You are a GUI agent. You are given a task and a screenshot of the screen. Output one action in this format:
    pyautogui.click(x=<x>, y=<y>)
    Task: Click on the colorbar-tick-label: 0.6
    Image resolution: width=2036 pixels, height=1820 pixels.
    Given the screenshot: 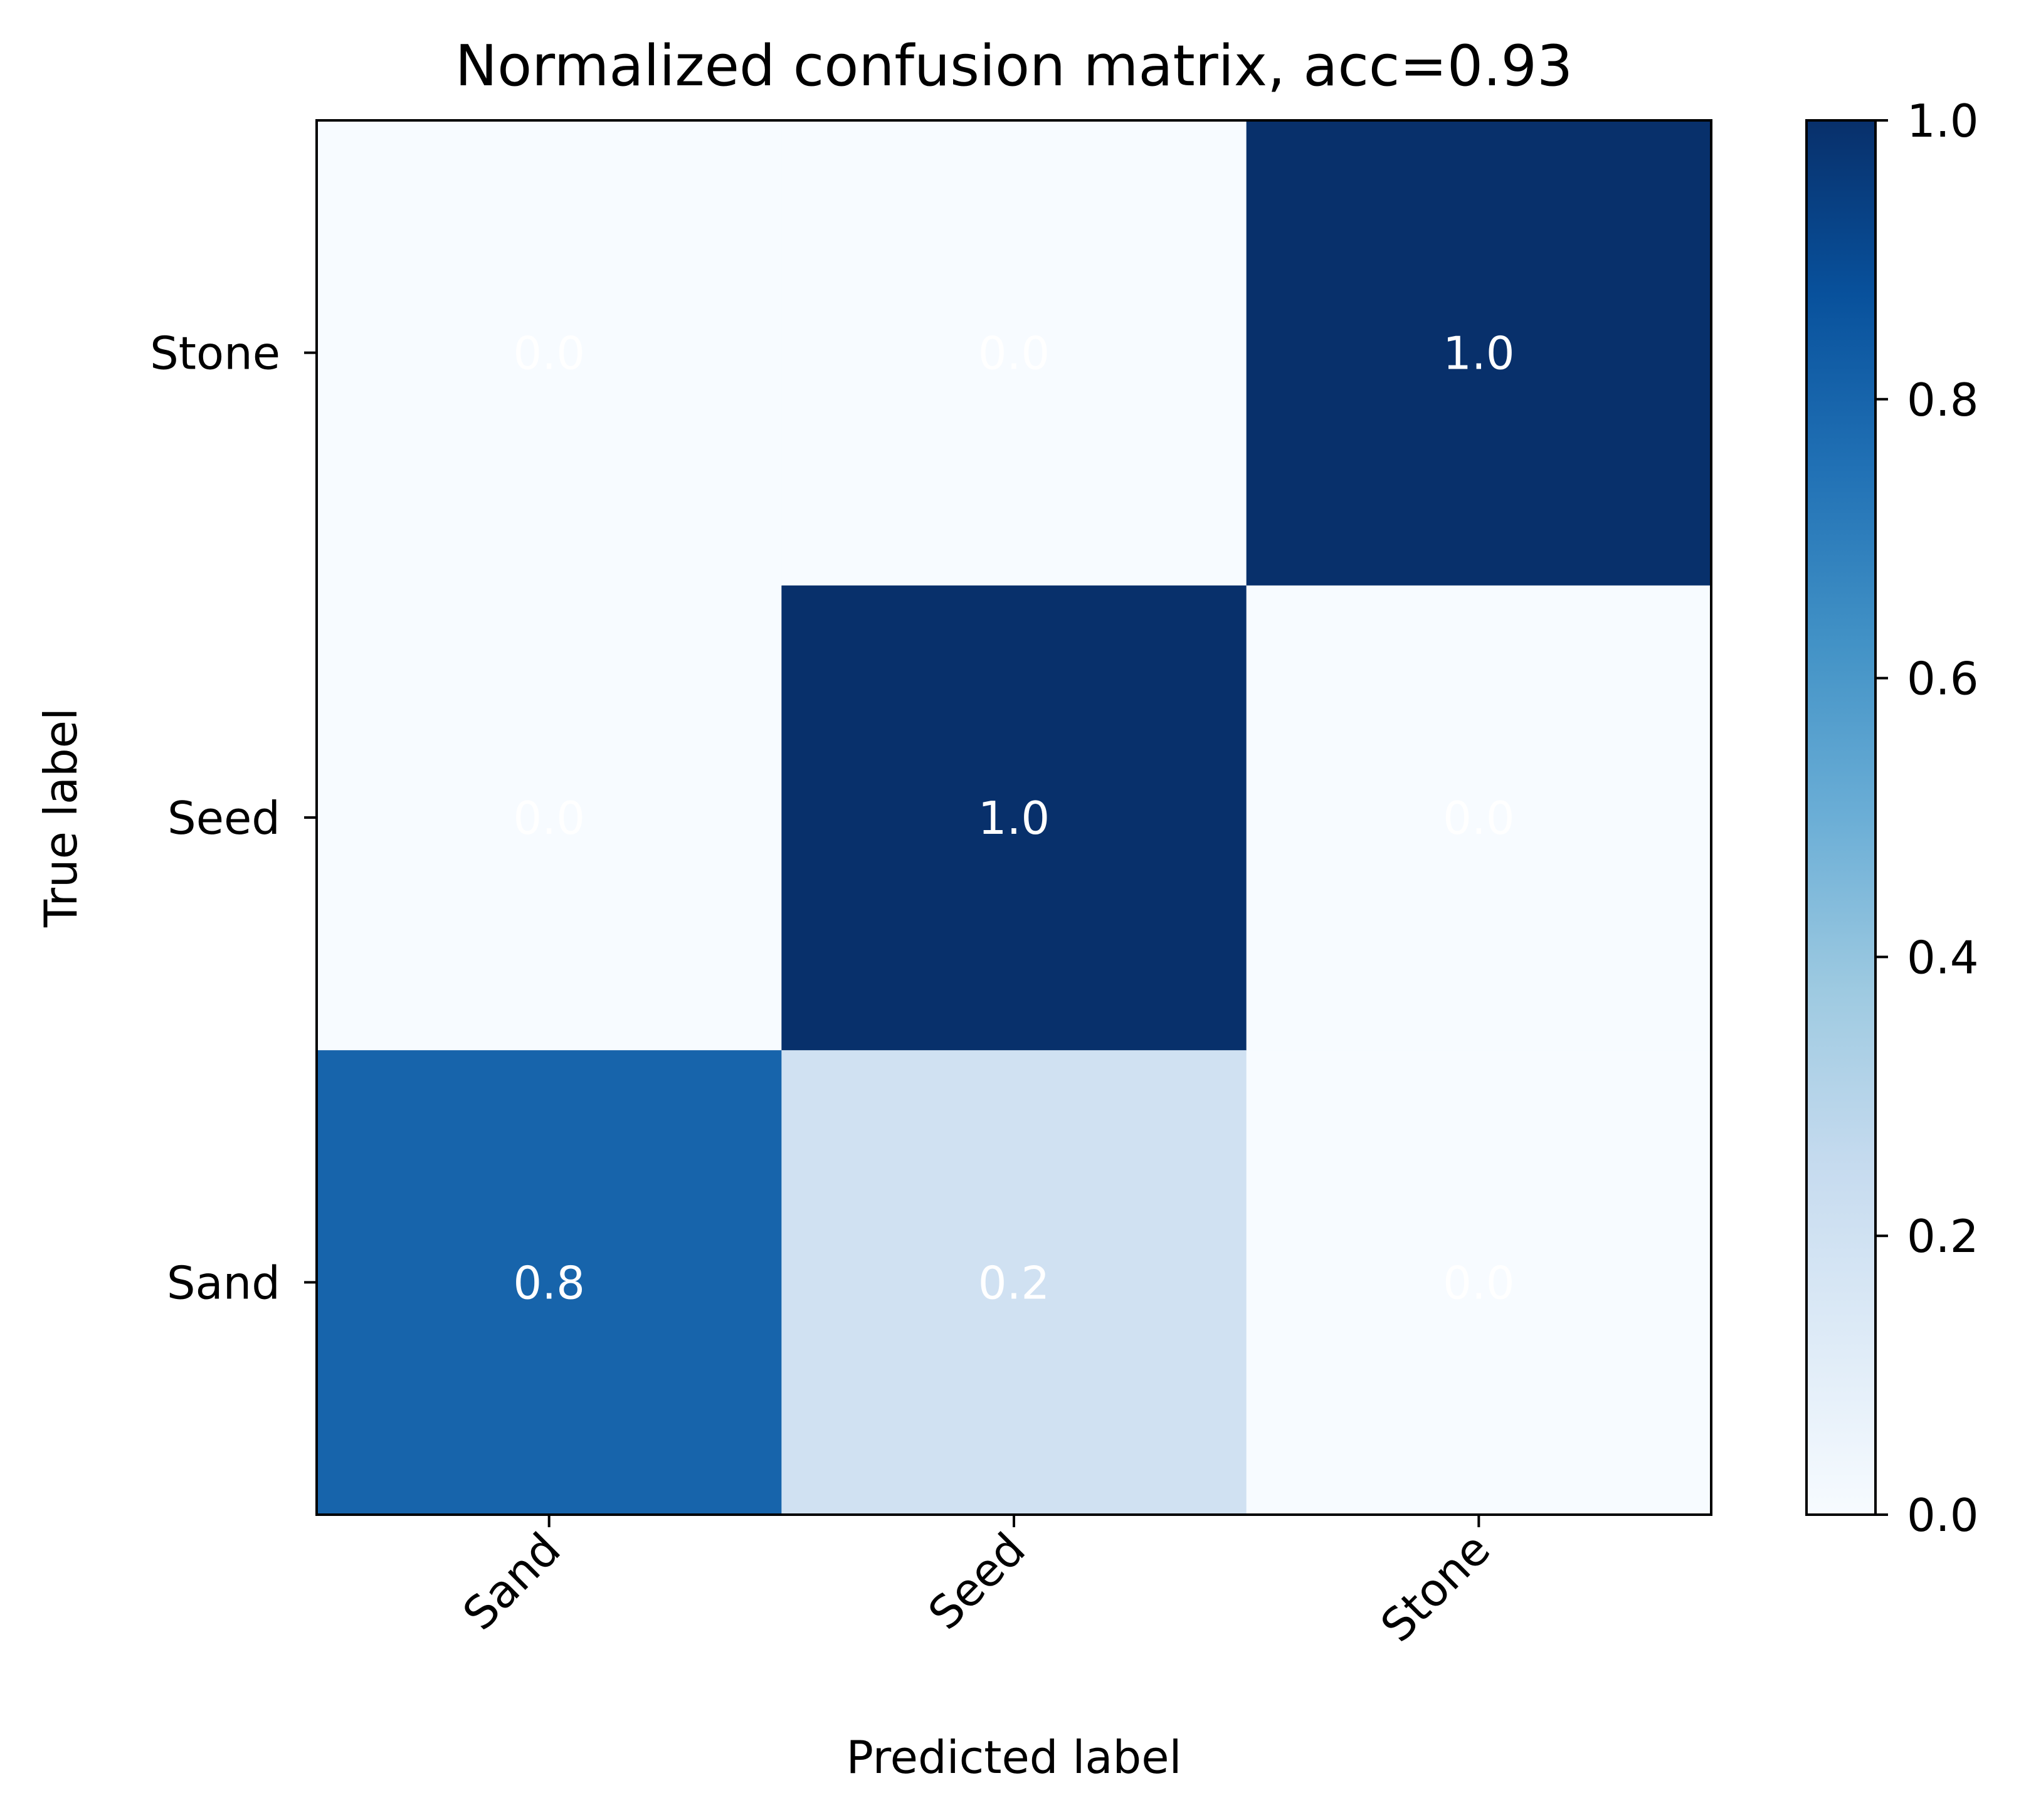 What is the action you would take?
    pyautogui.click(x=1943, y=679)
    